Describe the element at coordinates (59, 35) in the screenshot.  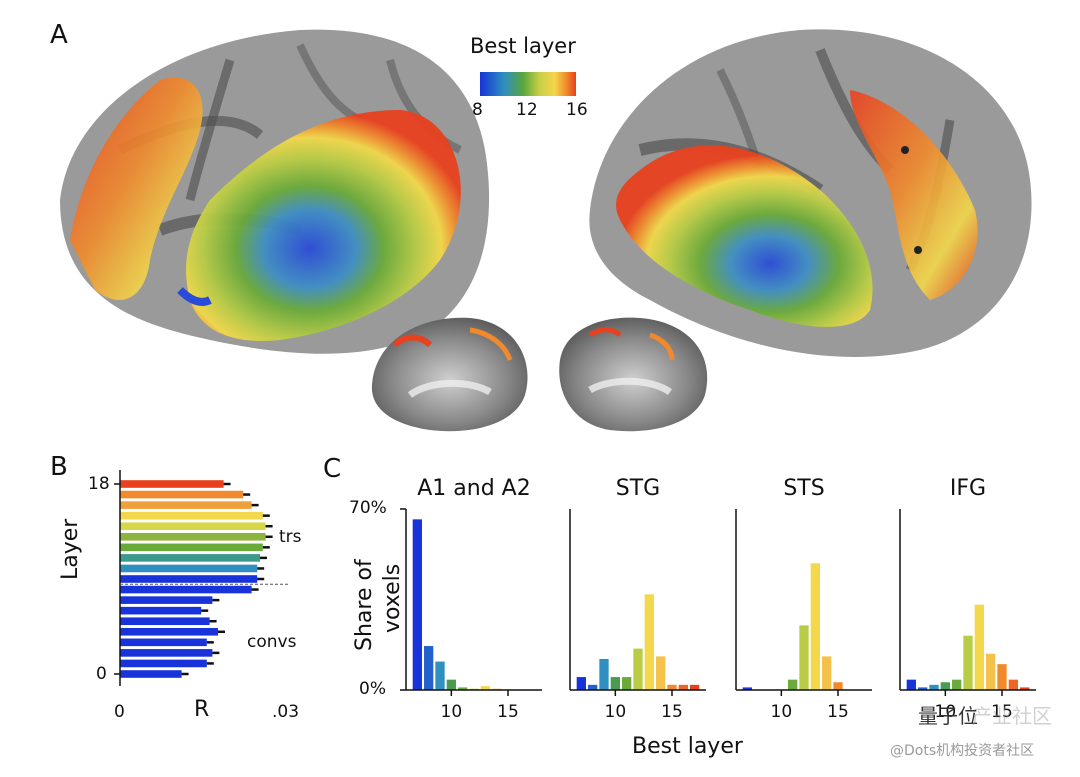
I see `panel-a-label: A` at that location.